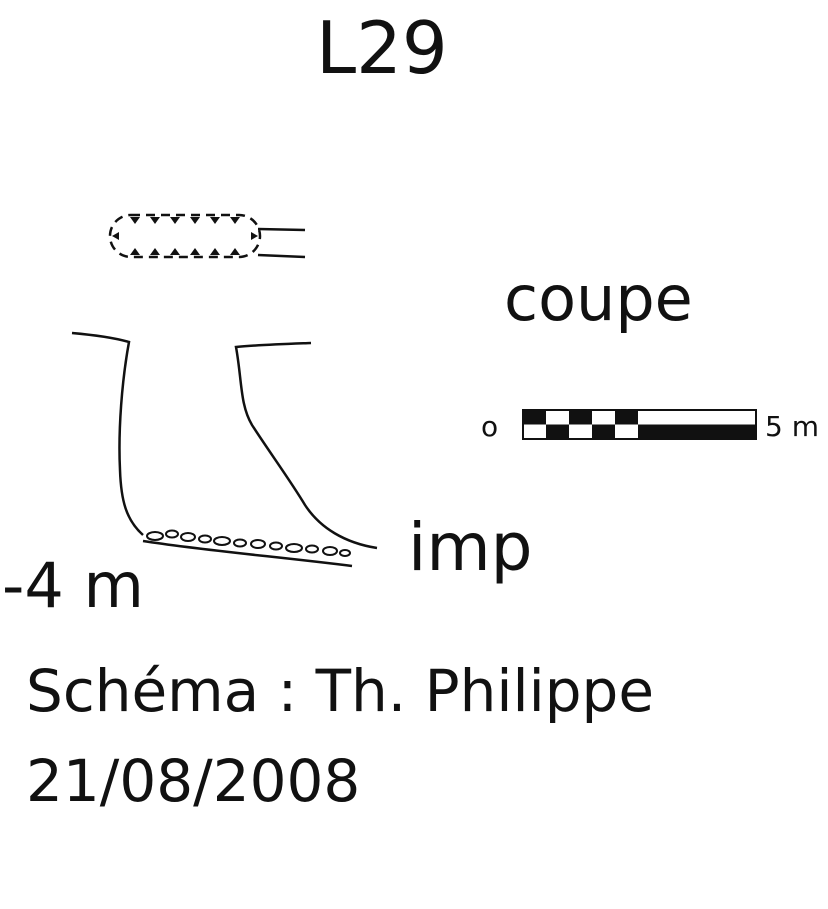 Image resolution: width=828 pixels, height=909 pixels. I want to click on shaft-left-wall, so click(107, 433).